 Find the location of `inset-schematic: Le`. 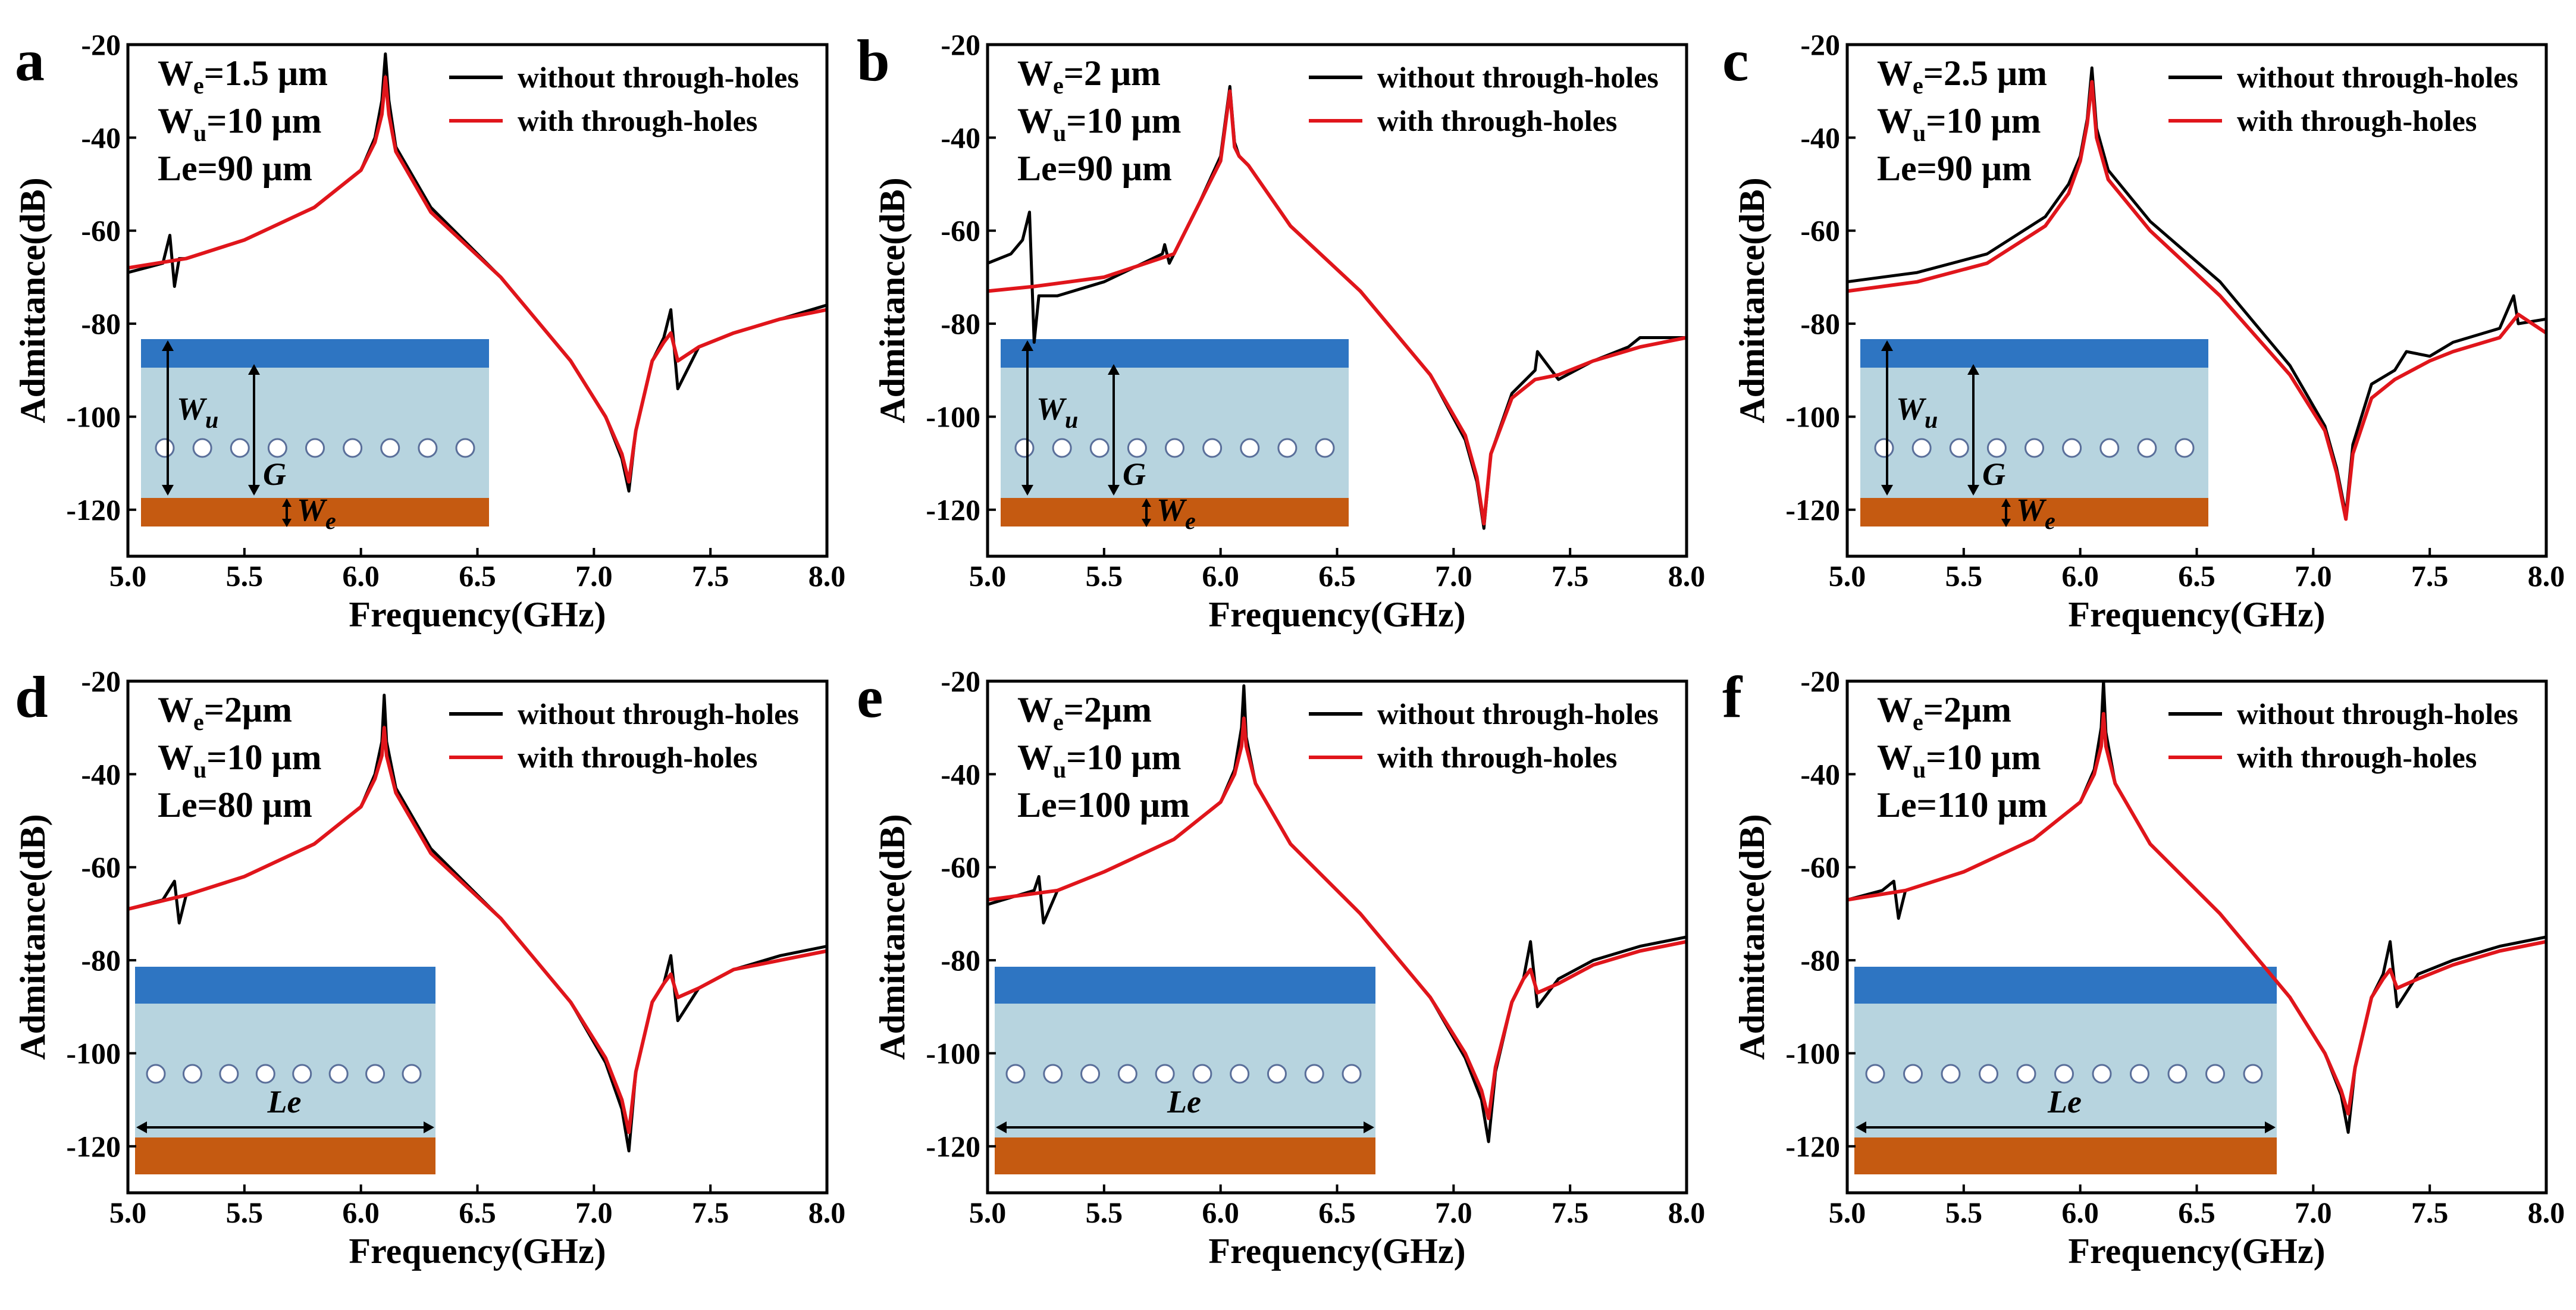

inset-schematic: Le is located at coordinates (285, 1070).